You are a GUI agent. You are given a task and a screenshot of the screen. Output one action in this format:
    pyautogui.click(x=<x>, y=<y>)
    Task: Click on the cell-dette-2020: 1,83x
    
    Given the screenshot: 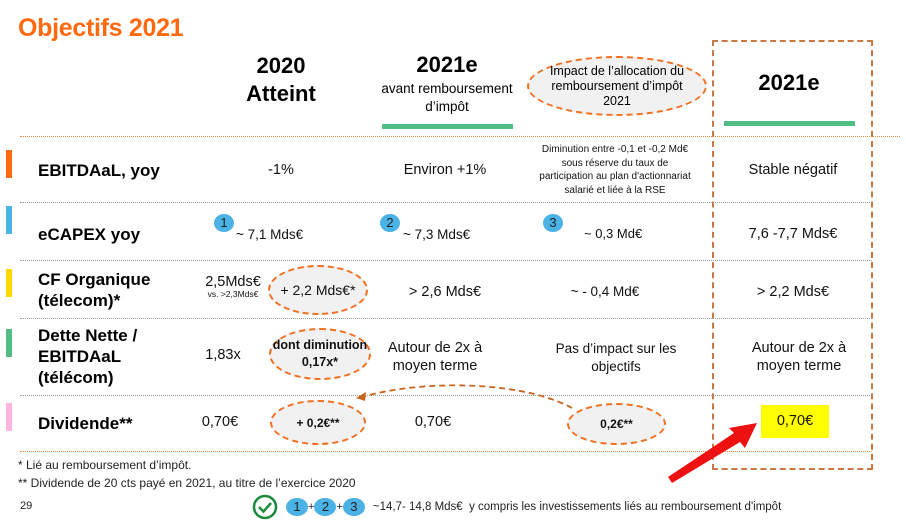 What is the action you would take?
    pyautogui.click(x=223, y=355)
    